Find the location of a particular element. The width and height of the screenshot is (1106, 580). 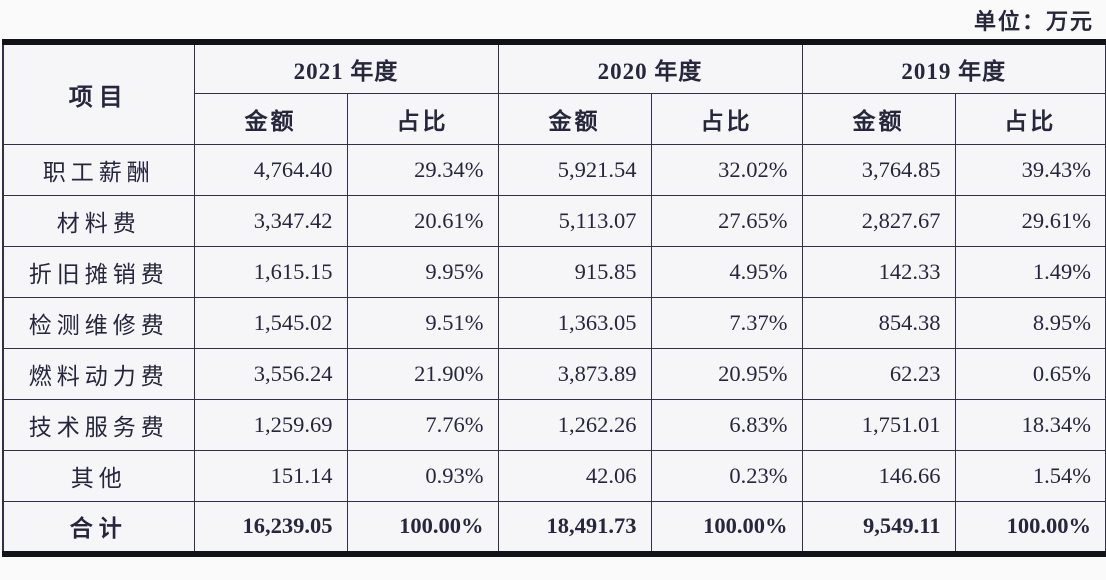

item-cell: 其他 is located at coordinates (98, 475).